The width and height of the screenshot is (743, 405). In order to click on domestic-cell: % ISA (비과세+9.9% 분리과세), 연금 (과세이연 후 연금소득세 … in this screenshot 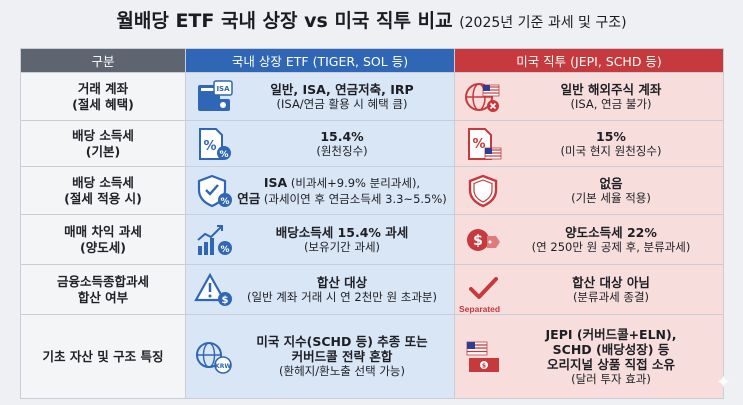, I will do `click(320, 190)`.